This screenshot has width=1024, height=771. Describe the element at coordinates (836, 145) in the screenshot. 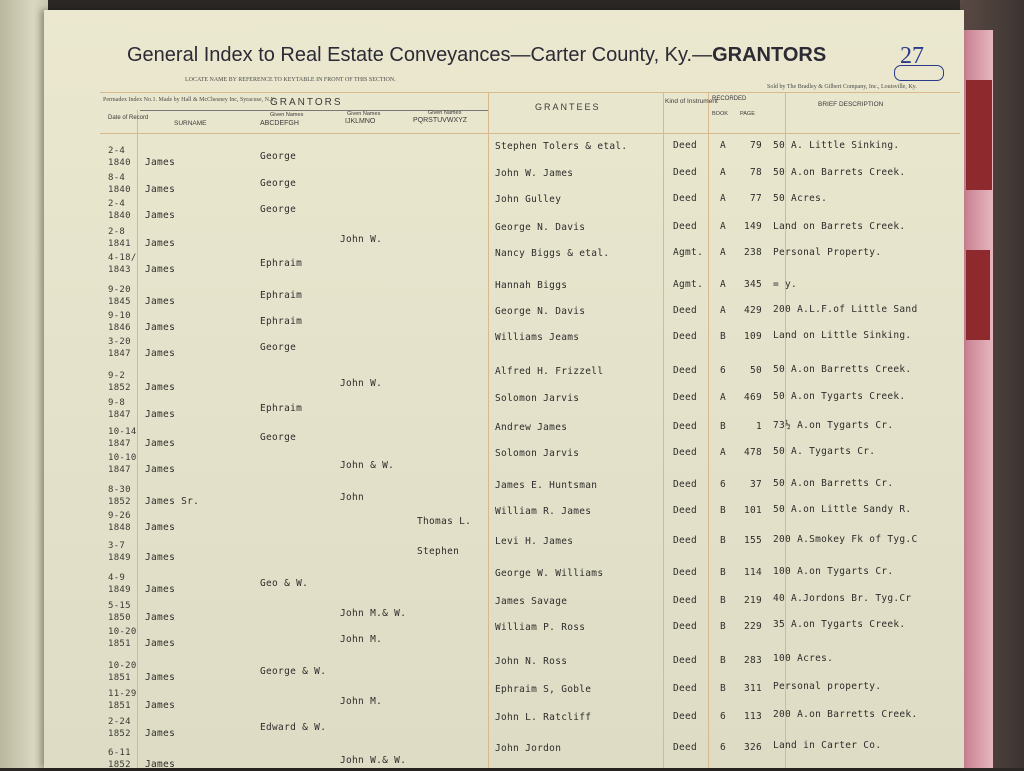

I see `desc-cell: 50 A. Little Sinking.` at that location.